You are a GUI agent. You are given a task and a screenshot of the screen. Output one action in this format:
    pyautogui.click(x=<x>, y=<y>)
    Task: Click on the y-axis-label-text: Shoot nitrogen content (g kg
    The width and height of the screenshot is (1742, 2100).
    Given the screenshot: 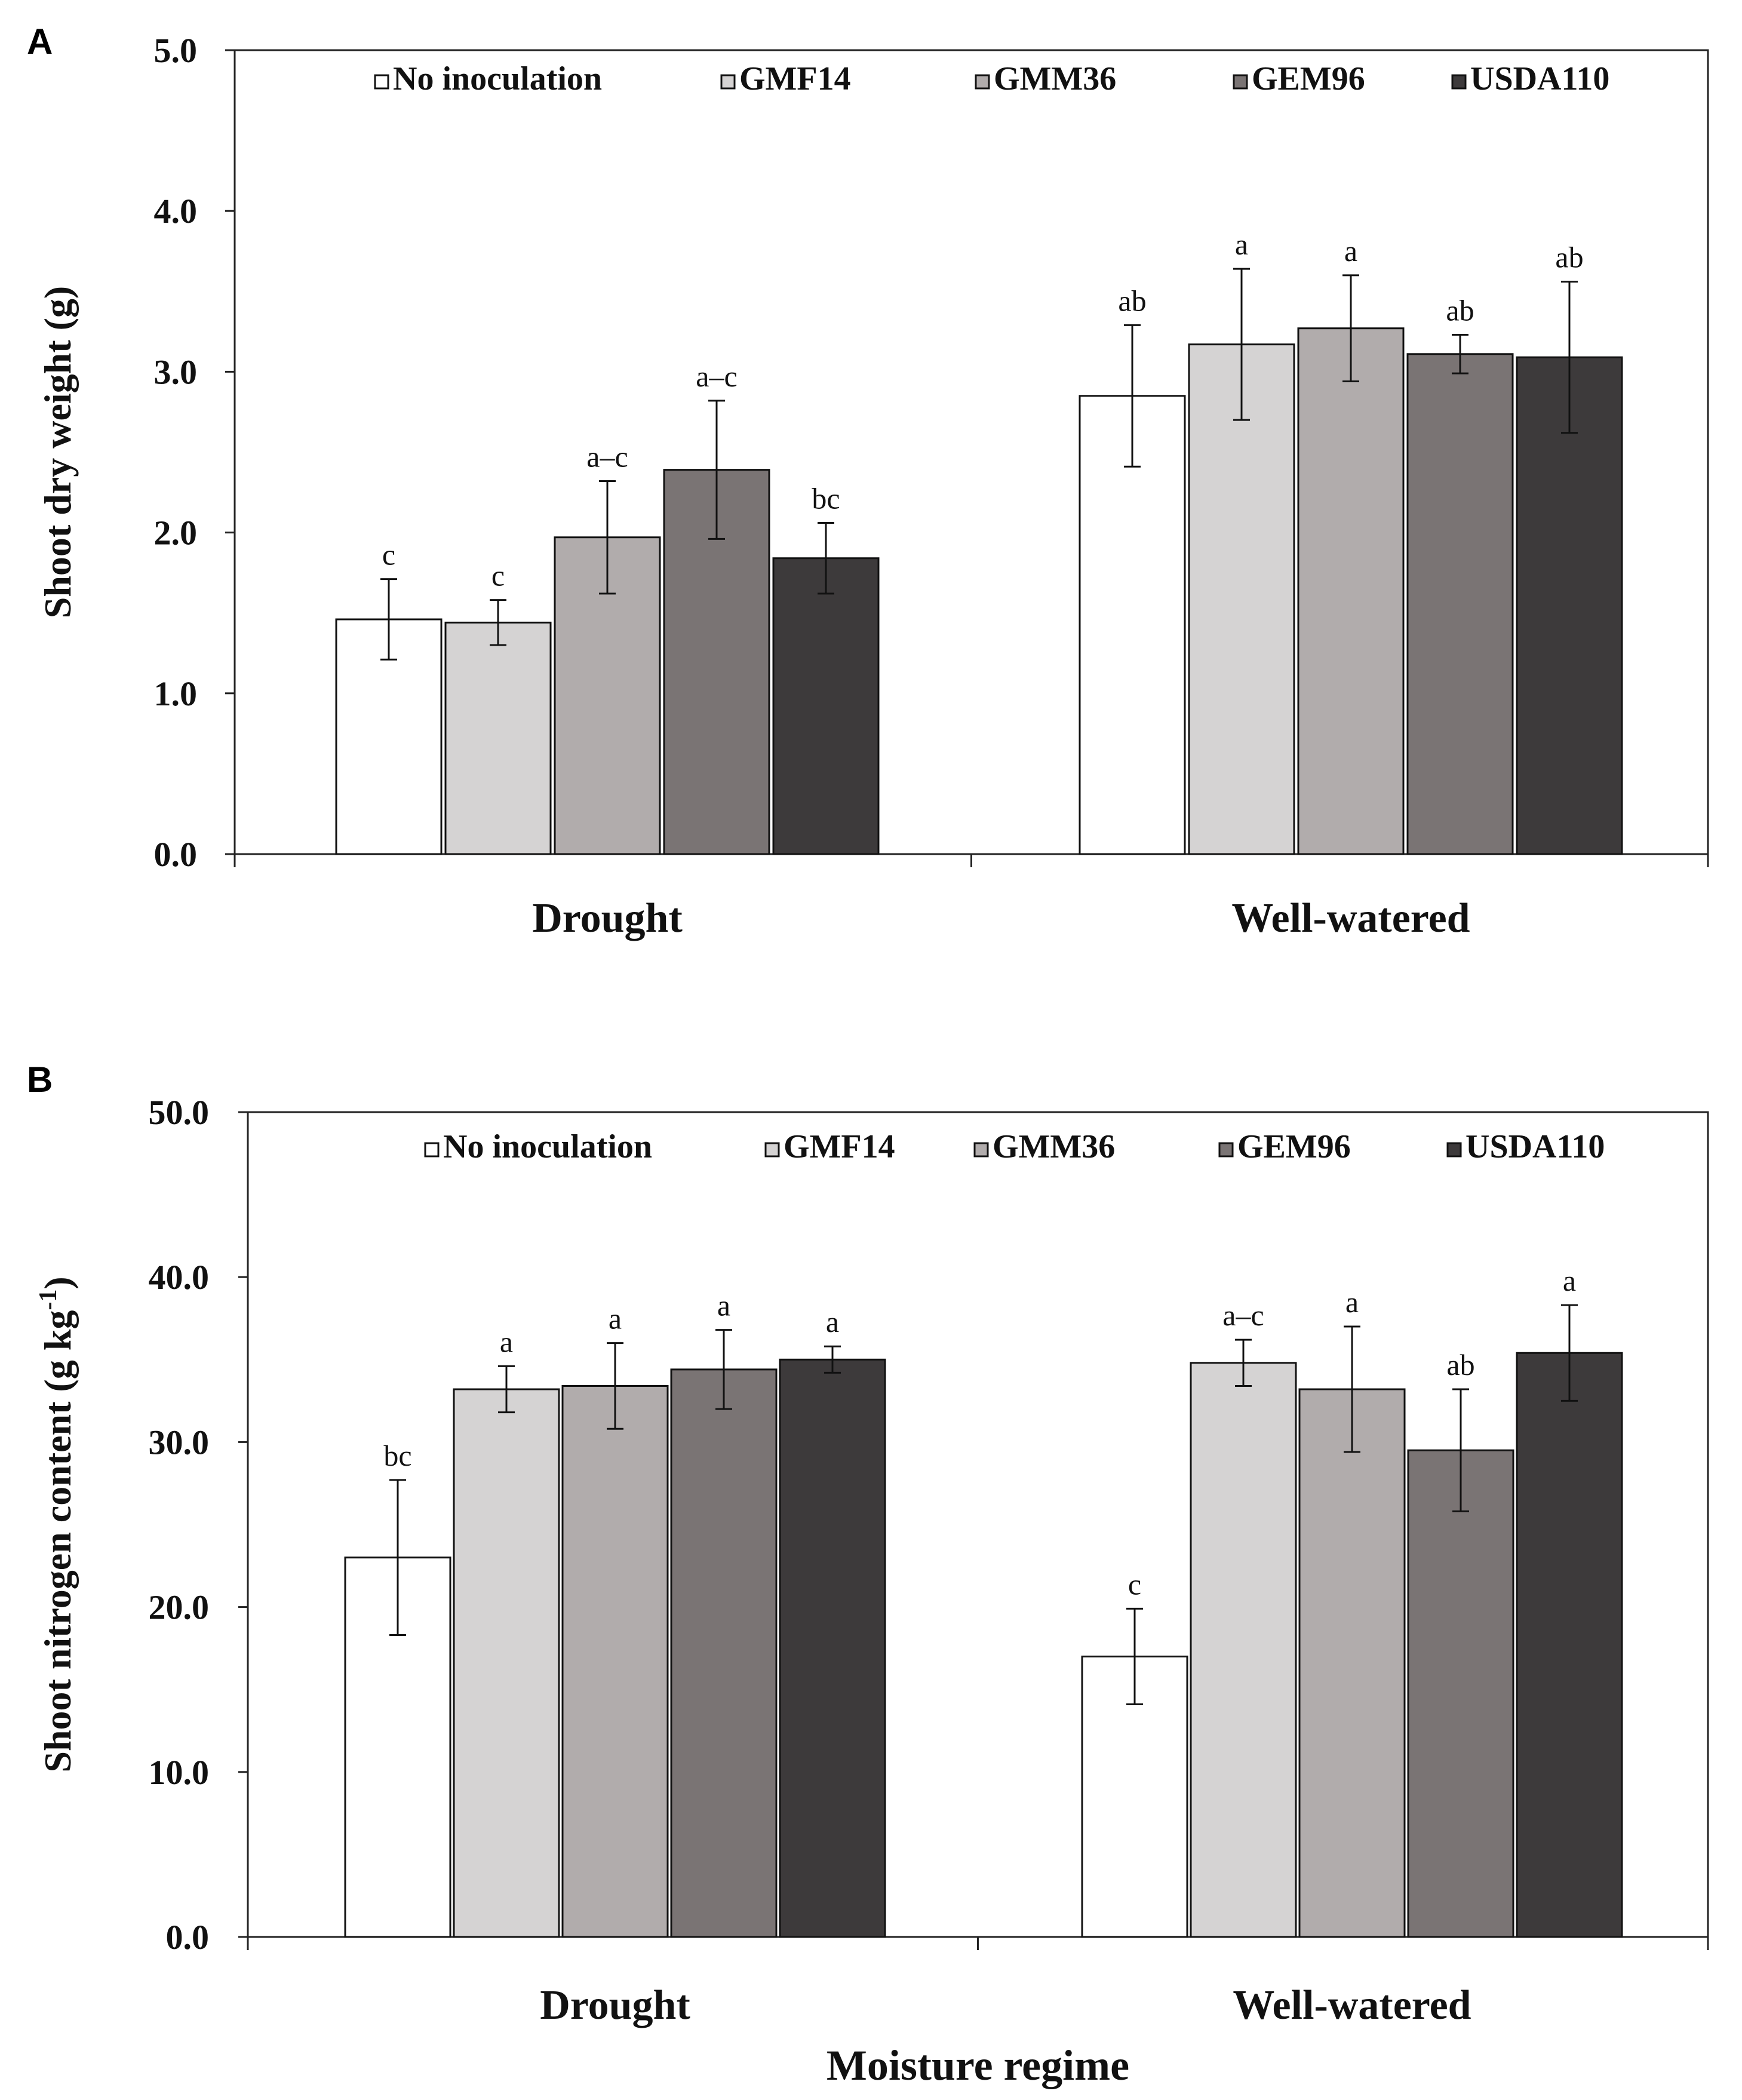 What is the action you would take?
    pyautogui.click(x=57, y=1541)
    